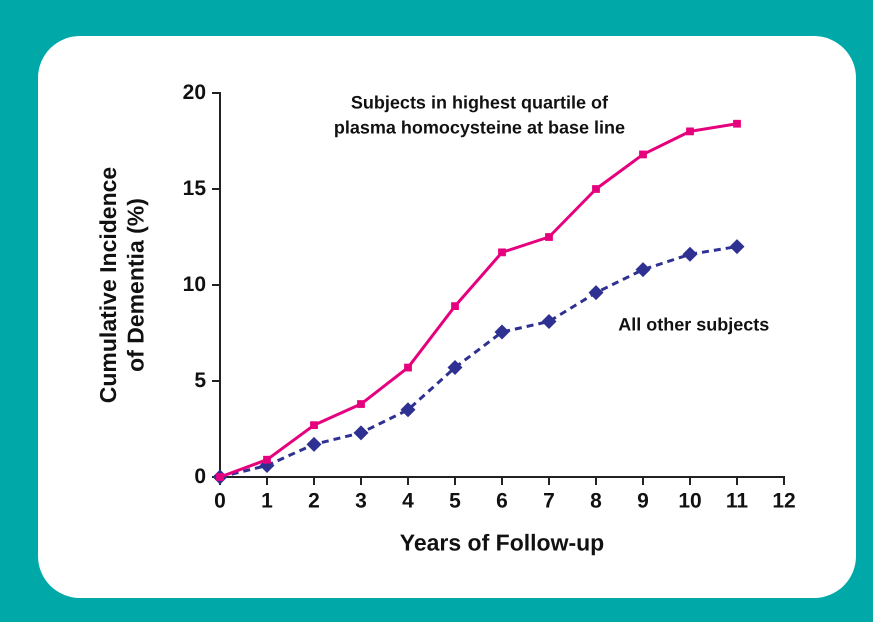  Describe the element at coordinates (408, 500) in the screenshot. I see `x-tick-label: 4` at that location.